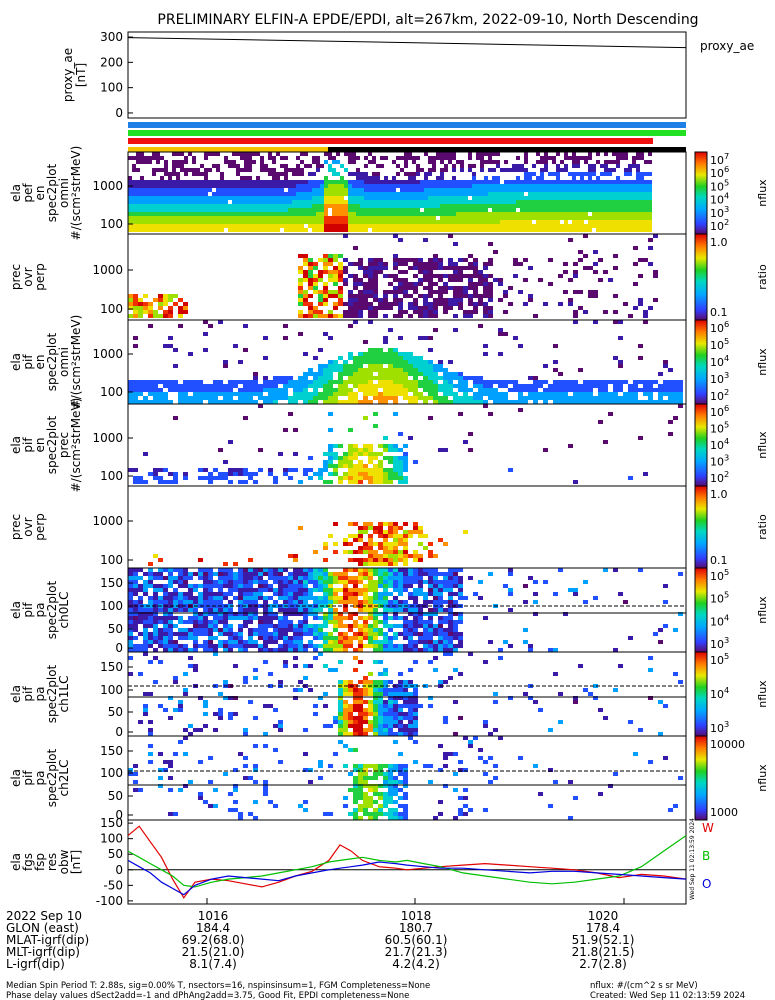  What do you see at coordinates (111, 37) in the screenshot?
I see `y-tick-label: 300` at bounding box center [111, 37].